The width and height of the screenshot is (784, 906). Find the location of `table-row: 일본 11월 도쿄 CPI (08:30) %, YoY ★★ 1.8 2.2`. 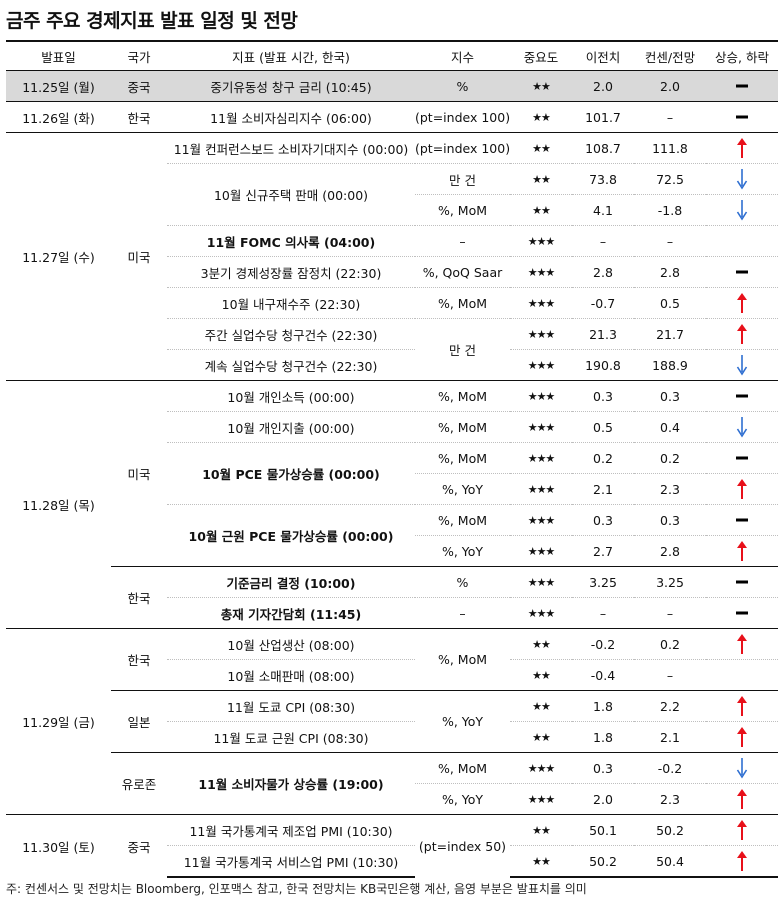

table-row: 일본 11월 도쿄 CPI (08:30) %, YoY ★★ 1.8 2.2 is located at coordinates (392, 721).